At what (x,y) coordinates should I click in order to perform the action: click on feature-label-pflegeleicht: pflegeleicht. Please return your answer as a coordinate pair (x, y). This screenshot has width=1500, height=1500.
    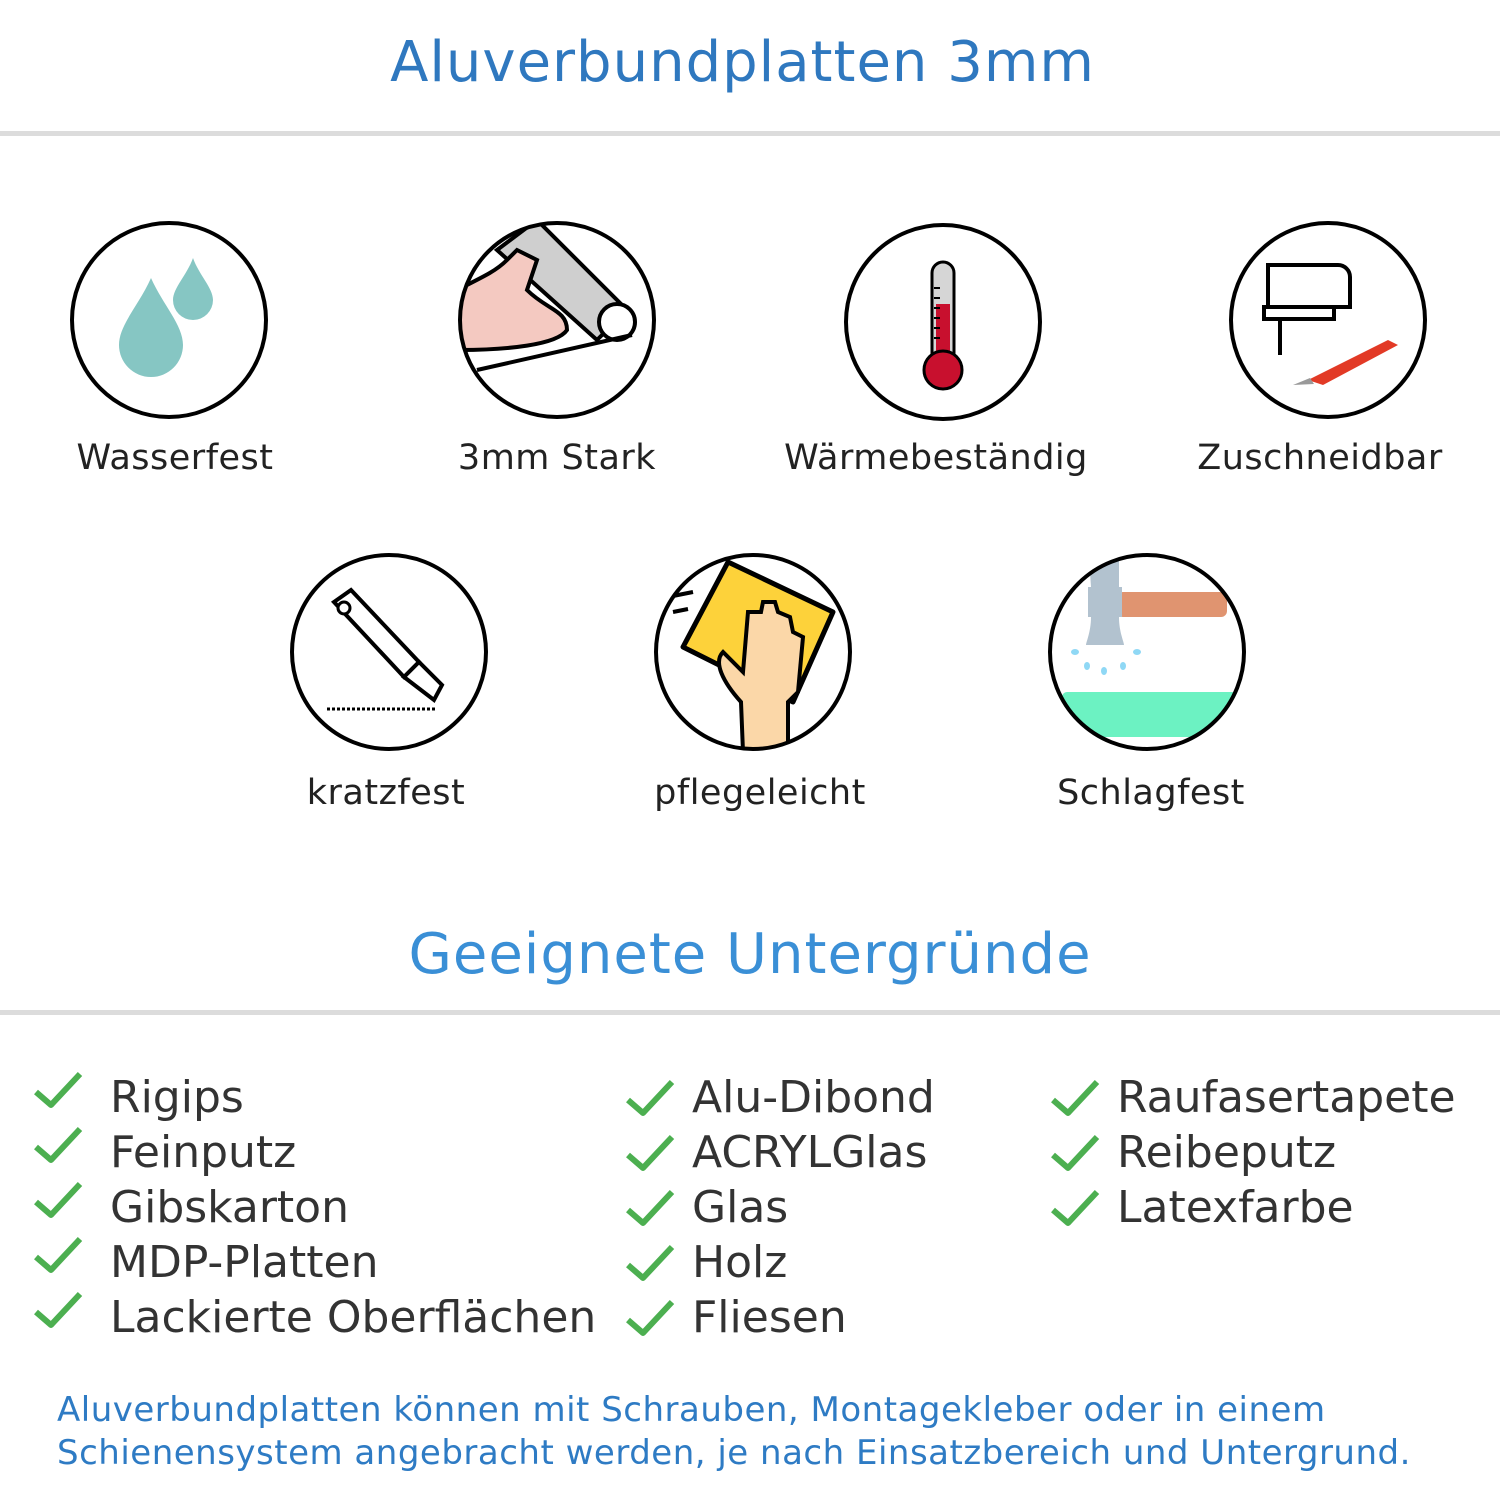
    Looking at the image, I should click on (760, 793).